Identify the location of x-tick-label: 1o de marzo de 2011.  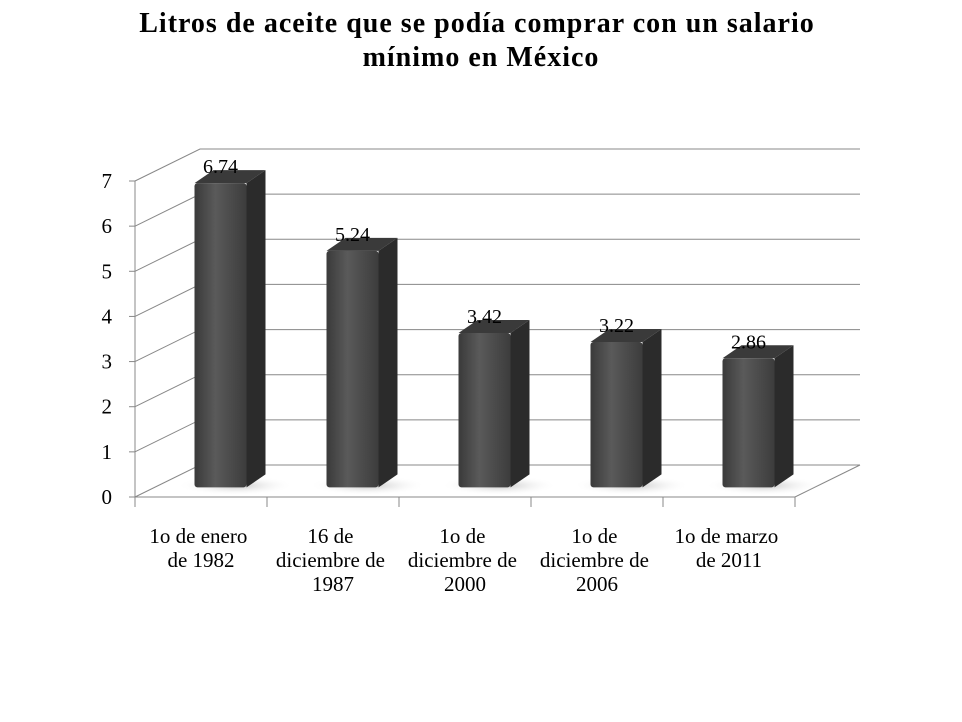
(728, 548).